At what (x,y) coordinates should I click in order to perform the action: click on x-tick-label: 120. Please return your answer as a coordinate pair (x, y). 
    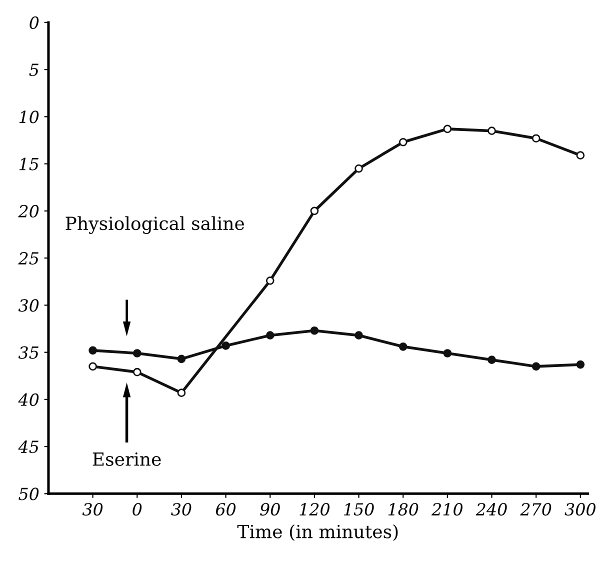
    Looking at the image, I should click on (315, 509).